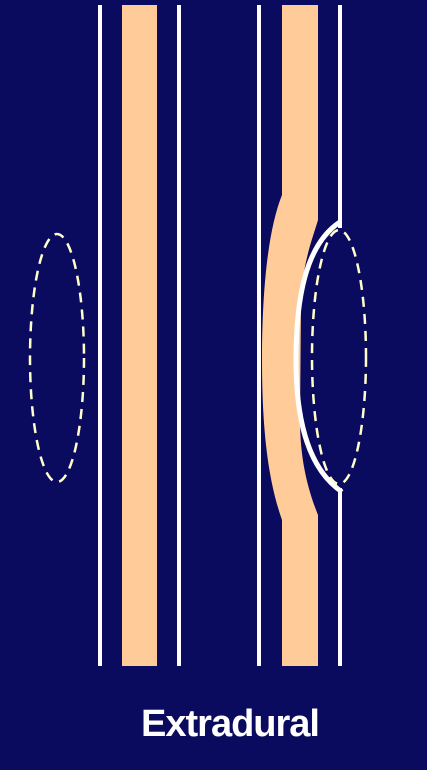 The width and height of the screenshot is (427, 770). I want to click on left-outer-line, so click(100, 335).